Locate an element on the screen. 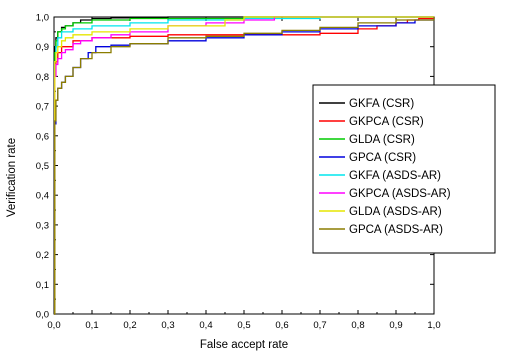 The image size is (506, 353). y-tick-label: 0,8 is located at coordinates (42, 77).